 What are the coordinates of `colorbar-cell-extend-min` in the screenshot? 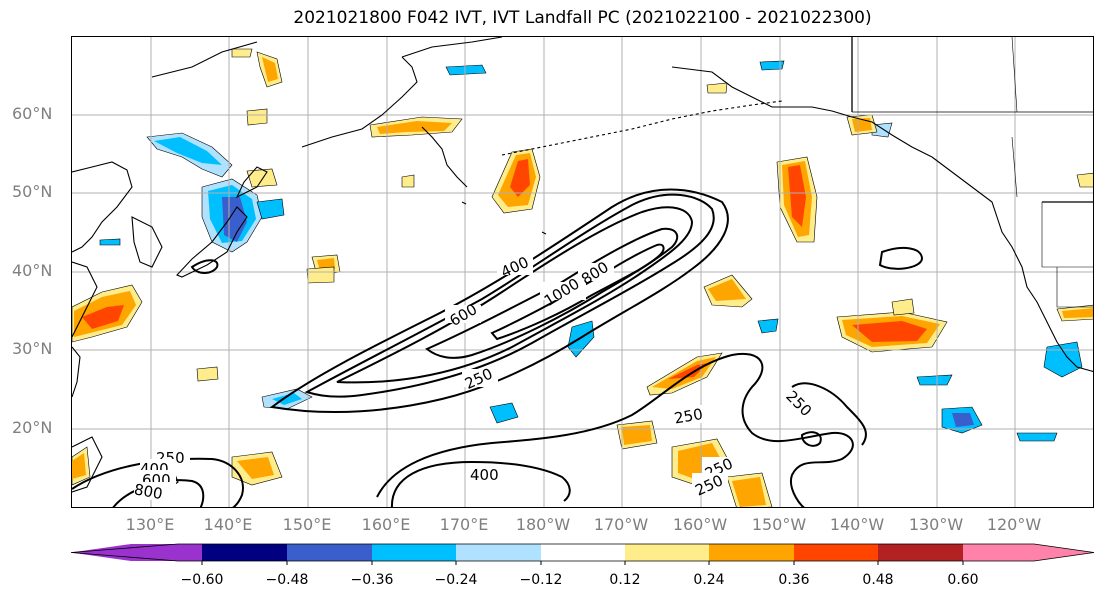 It's located at (136, 552).